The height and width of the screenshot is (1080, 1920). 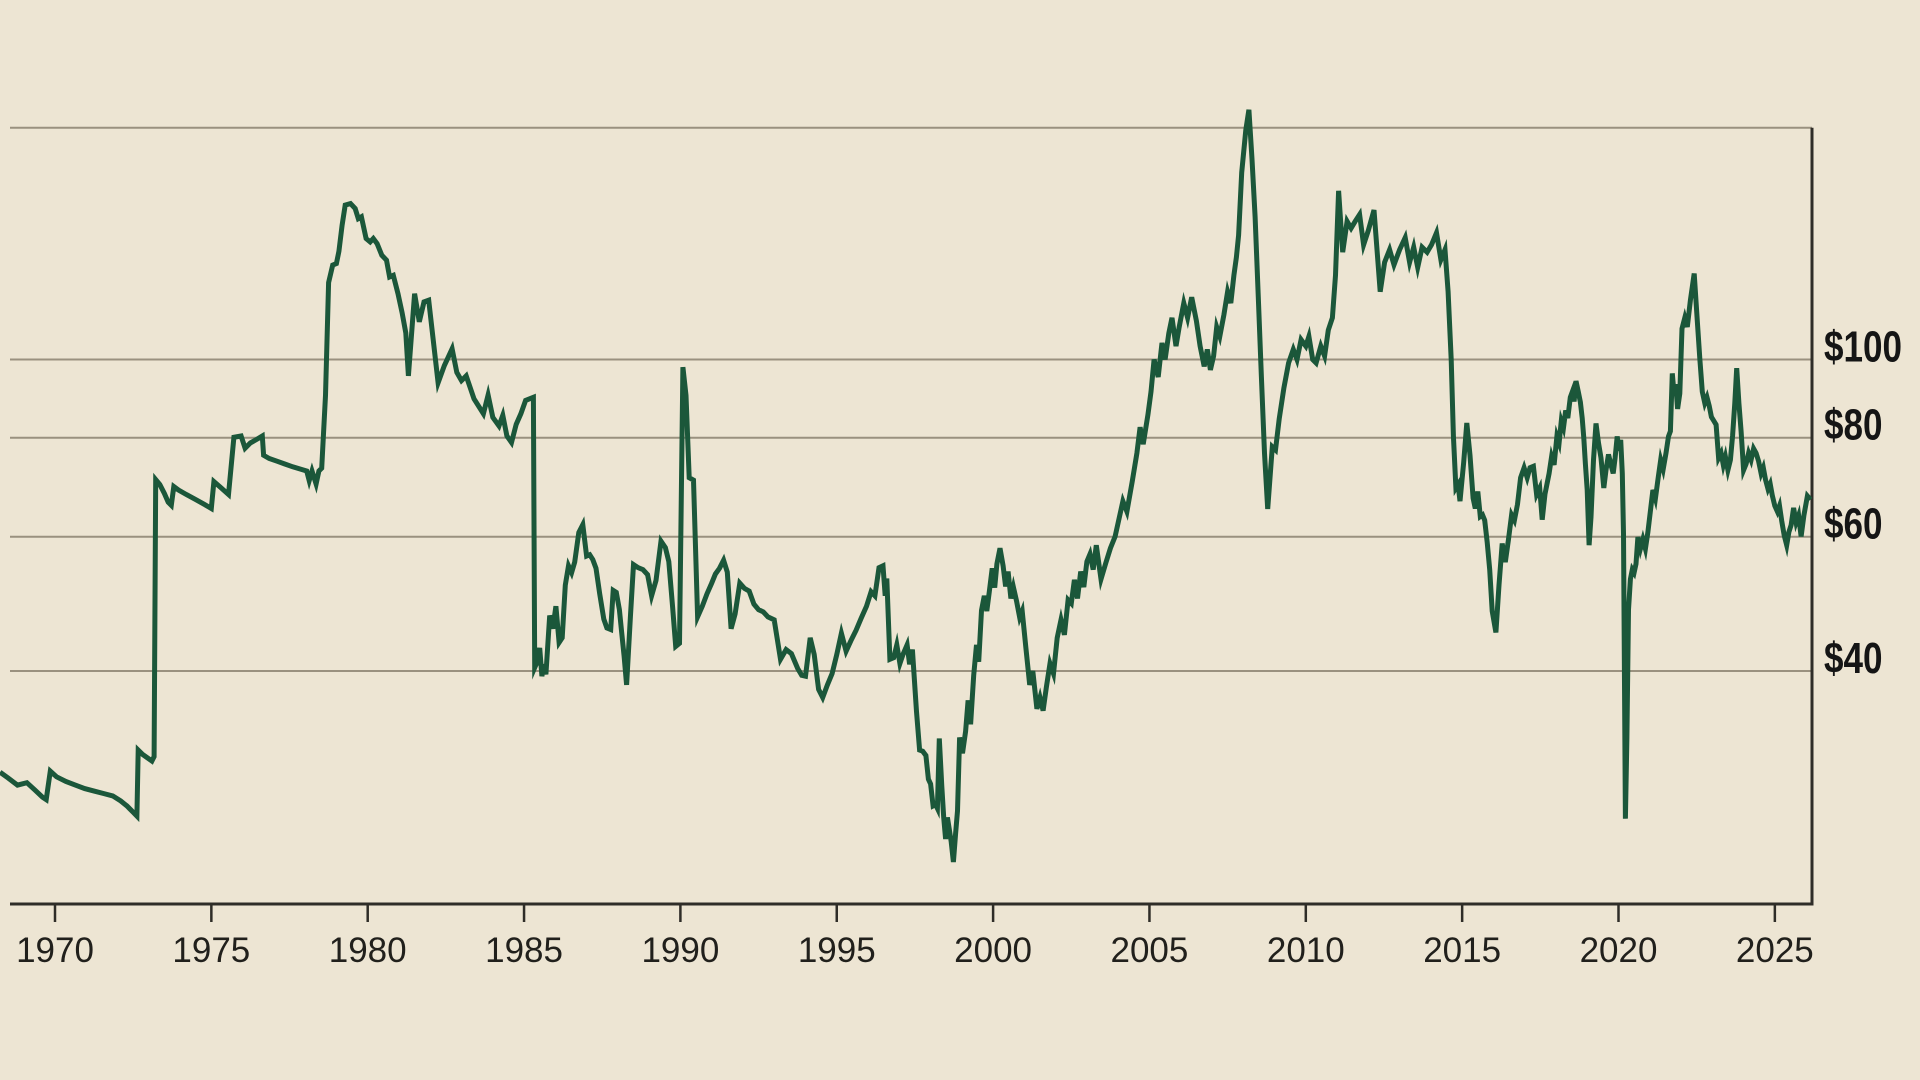 What do you see at coordinates (1853, 524) in the screenshot?
I see `y-axis-label-60: $60` at bounding box center [1853, 524].